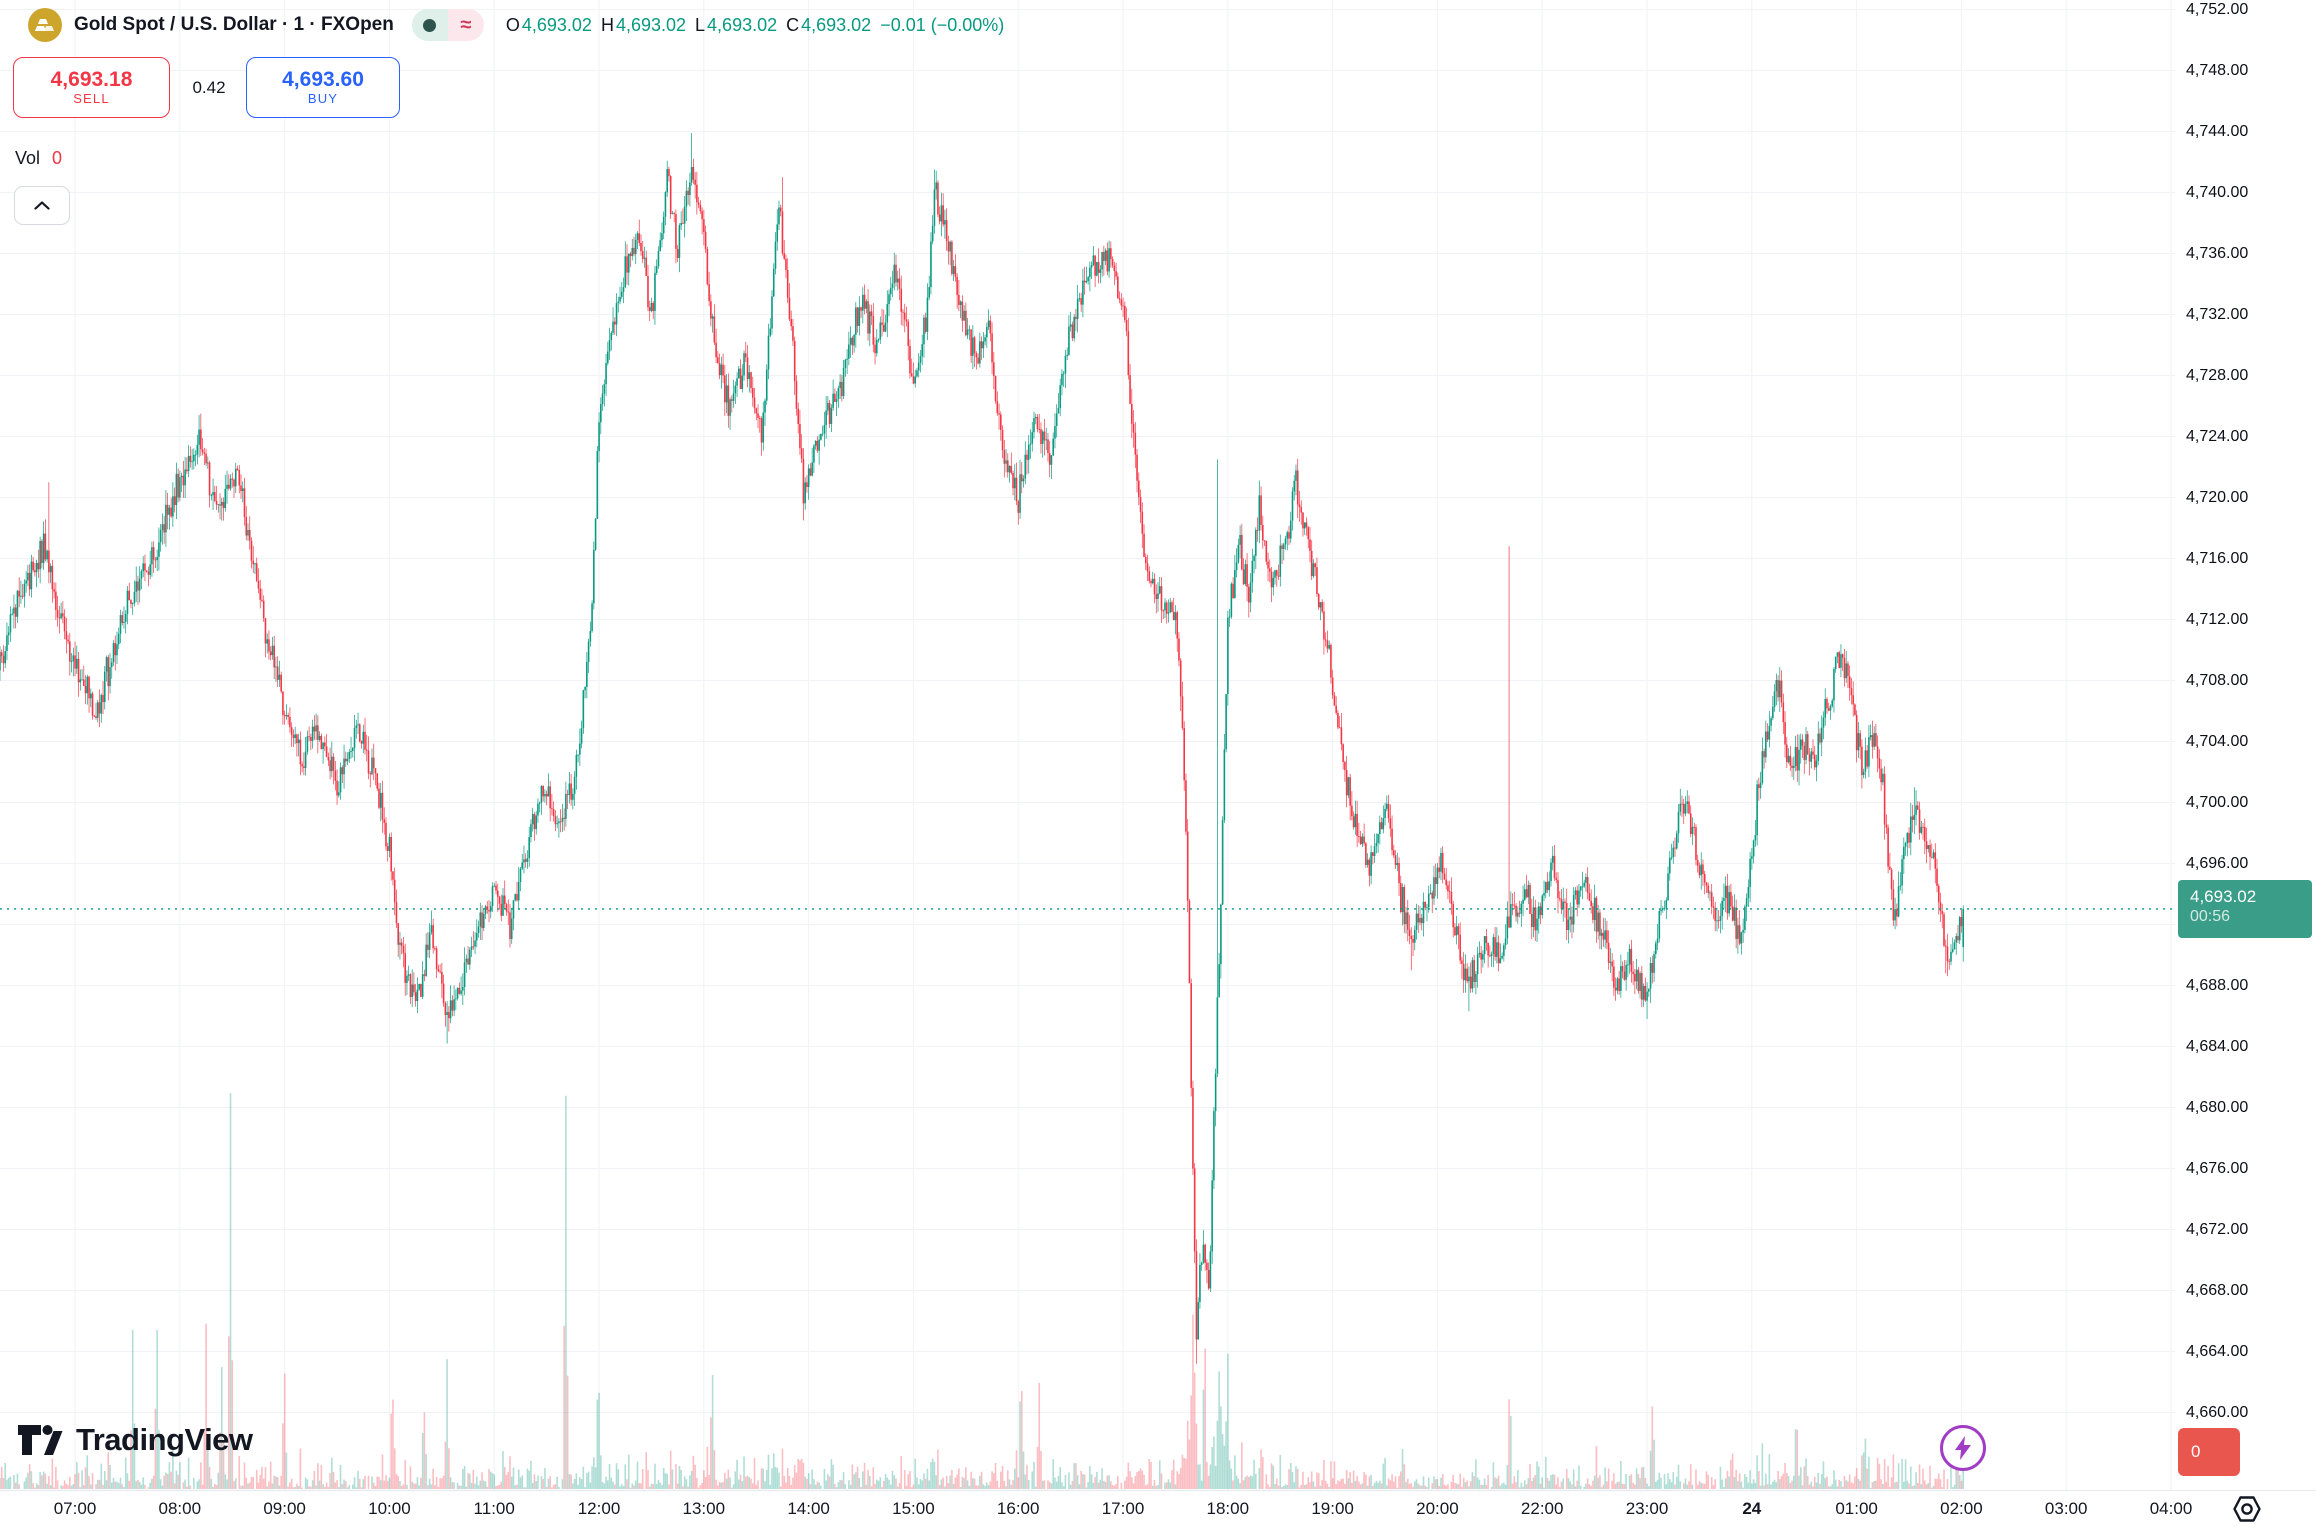 Image resolution: width=2316 pixels, height=1528 pixels. I want to click on change-value: −0.01, so click(903, 24).